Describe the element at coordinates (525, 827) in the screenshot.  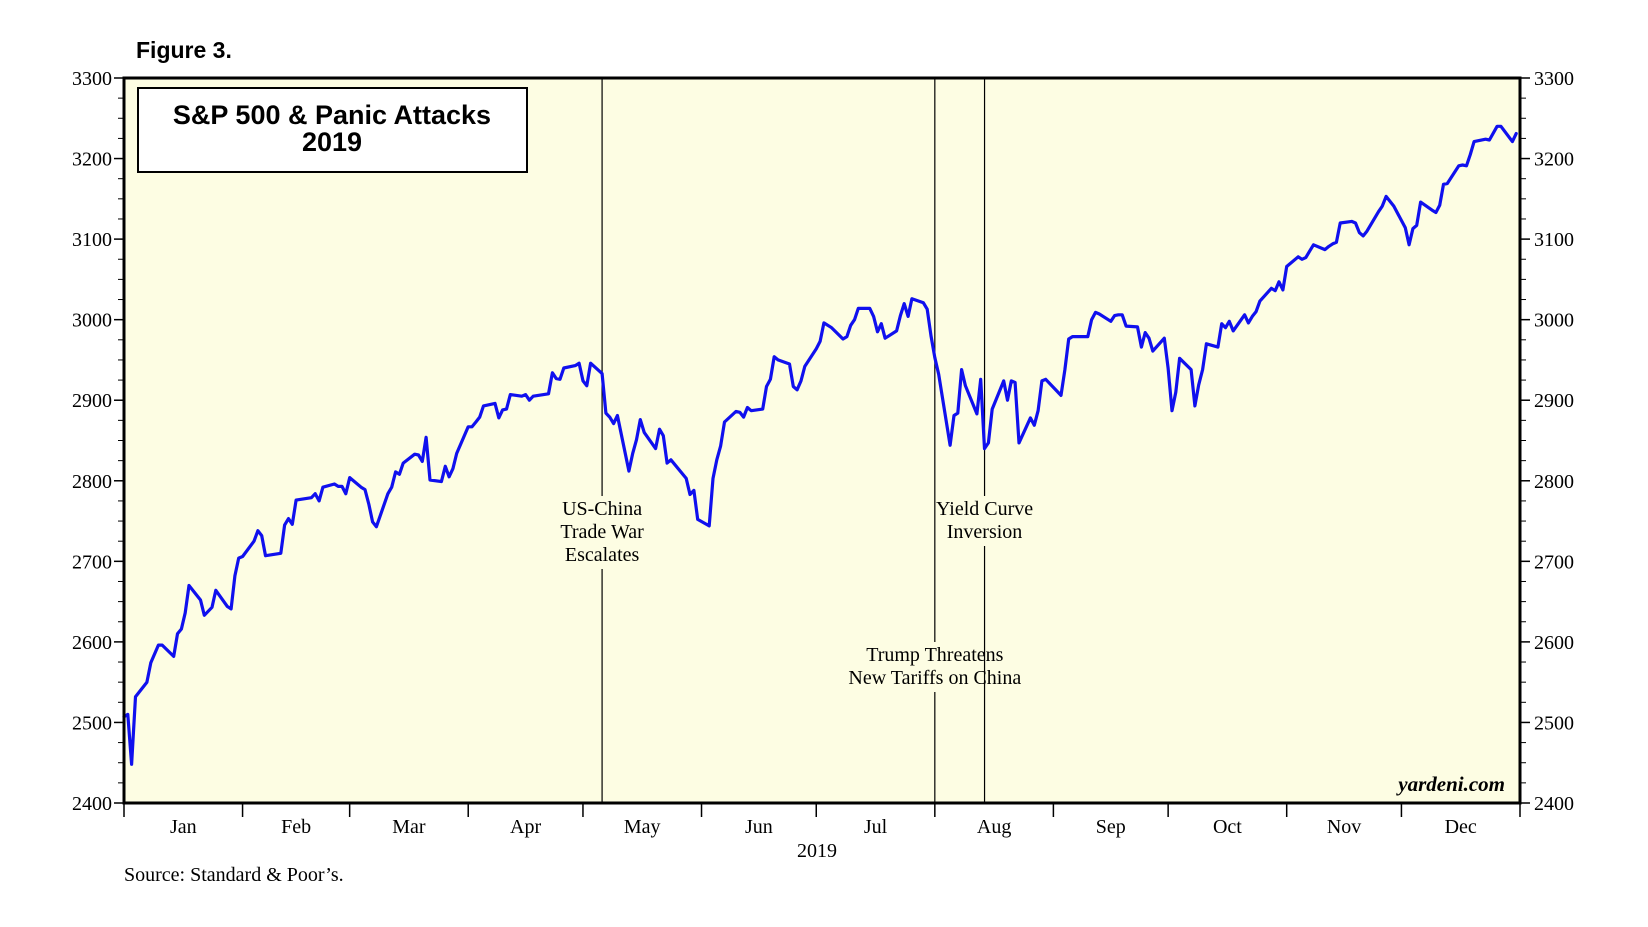
I see `x-month-label: Apr` at that location.